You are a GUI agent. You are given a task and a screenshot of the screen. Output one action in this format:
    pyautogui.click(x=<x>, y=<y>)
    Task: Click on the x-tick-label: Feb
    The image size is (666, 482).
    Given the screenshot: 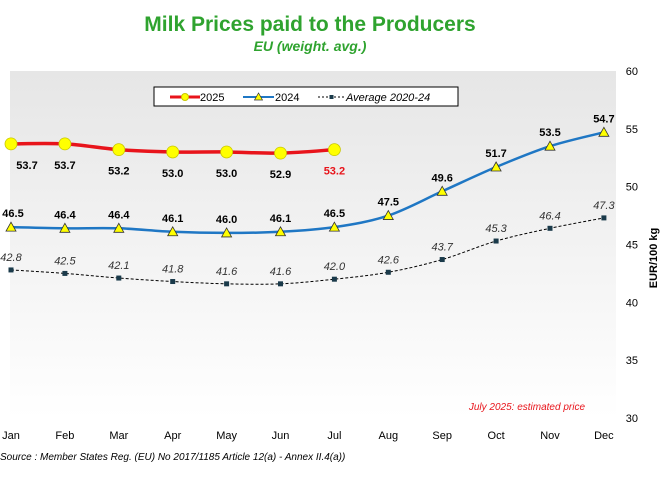 What is the action you would take?
    pyautogui.click(x=64, y=436)
    